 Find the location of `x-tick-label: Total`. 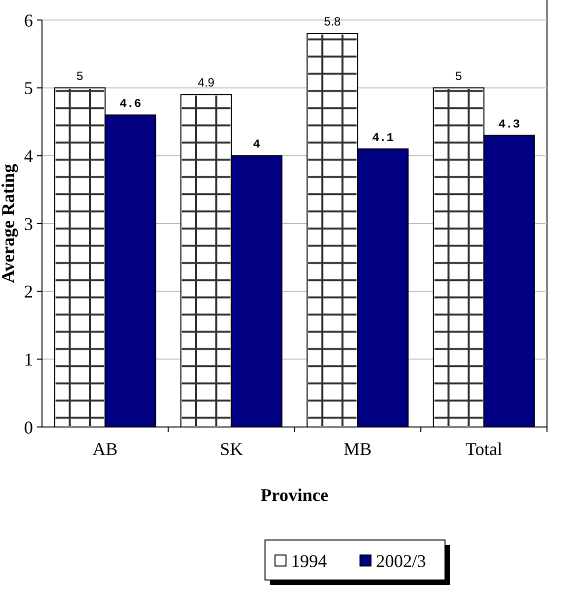

x-tick-label: Total is located at coordinates (484, 449).